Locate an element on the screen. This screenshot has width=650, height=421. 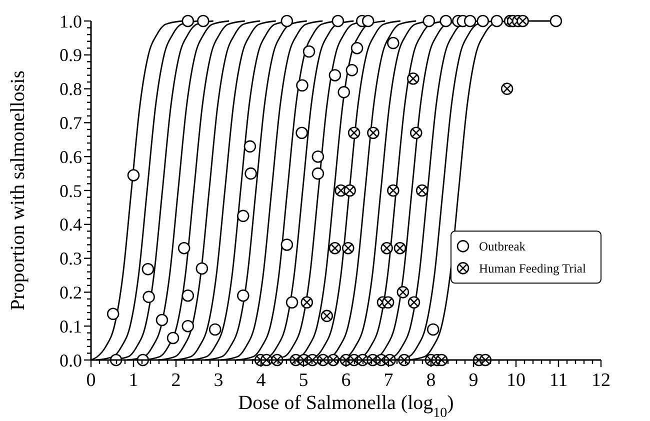
x-tick-label: 8 is located at coordinates (431, 380).